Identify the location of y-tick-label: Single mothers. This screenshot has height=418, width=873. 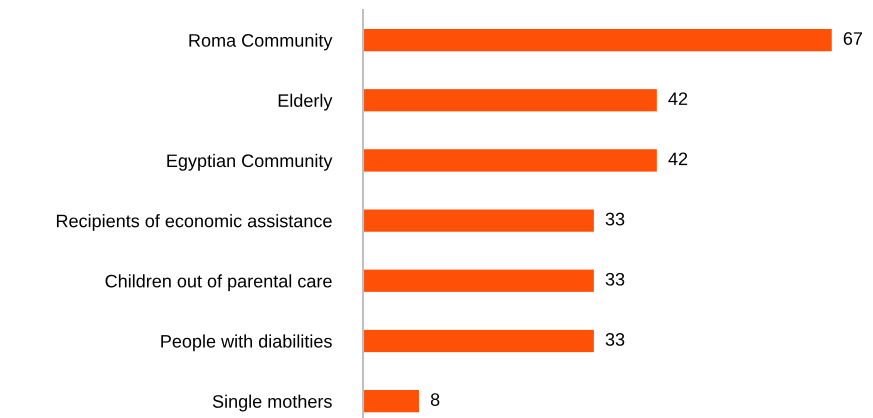
(272, 403).